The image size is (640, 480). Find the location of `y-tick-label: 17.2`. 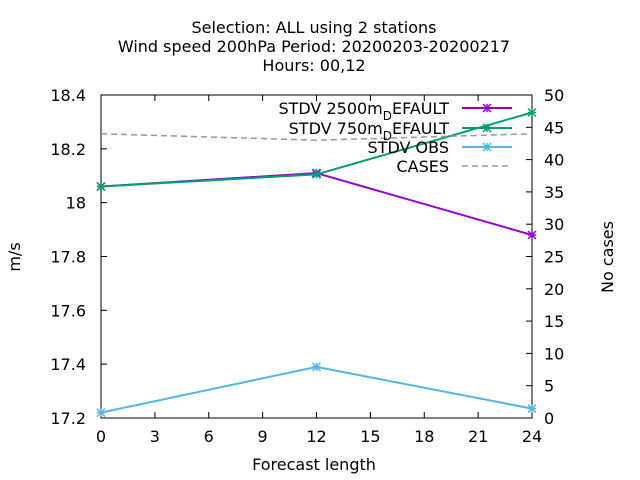

y-tick-label: 17.2 is located at coordinates (68, 418).